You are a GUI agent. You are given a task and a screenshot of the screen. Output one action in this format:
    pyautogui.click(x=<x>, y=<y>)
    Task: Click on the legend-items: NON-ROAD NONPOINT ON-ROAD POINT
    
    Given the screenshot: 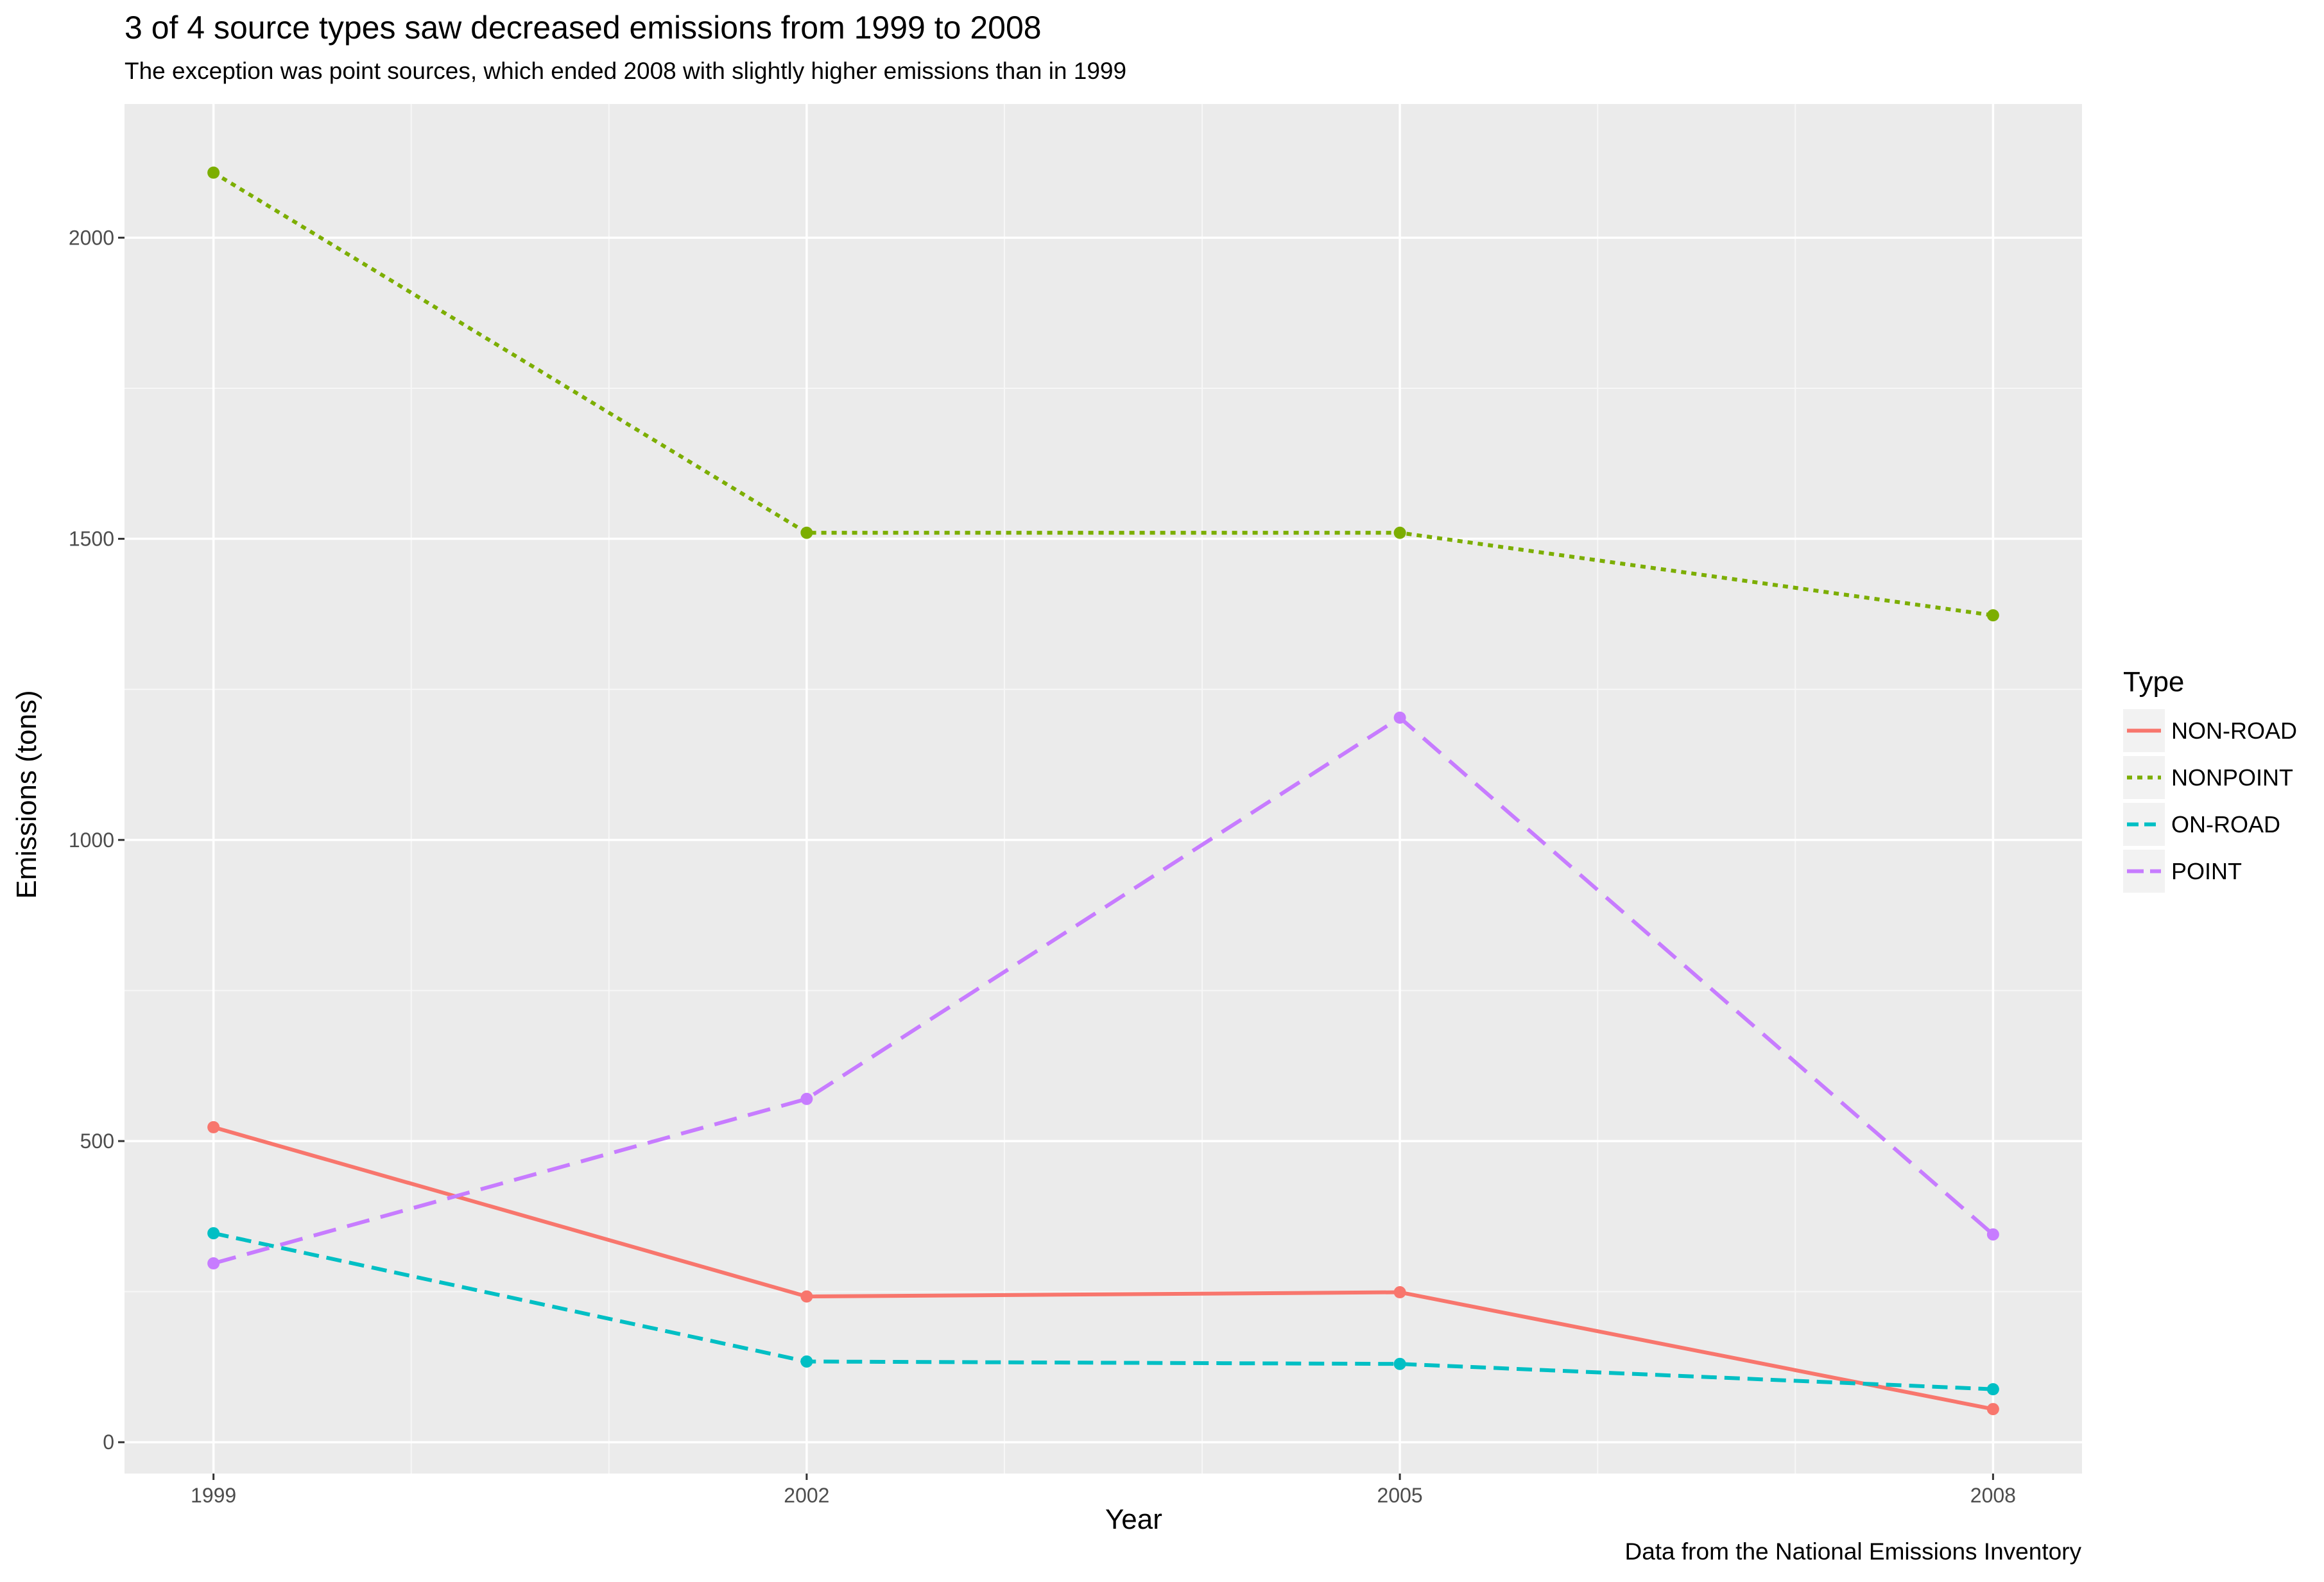 What is the action you would take?
    pyautogui.click(x=2210, y=801)
    